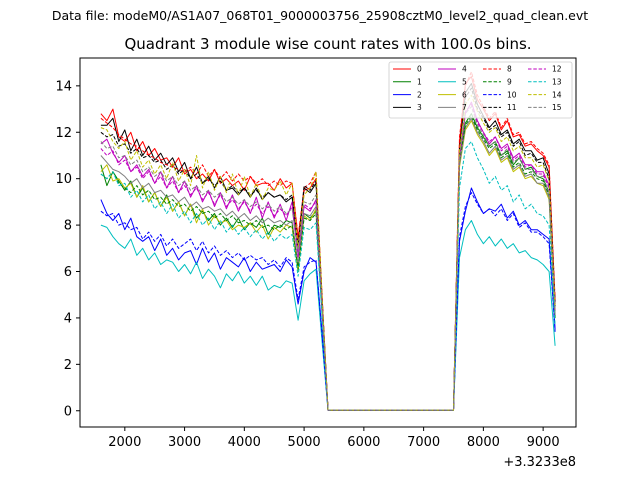 This screenshot has height=480, width=640. I want to click on legend-label-6: 6, so click(464, 94).